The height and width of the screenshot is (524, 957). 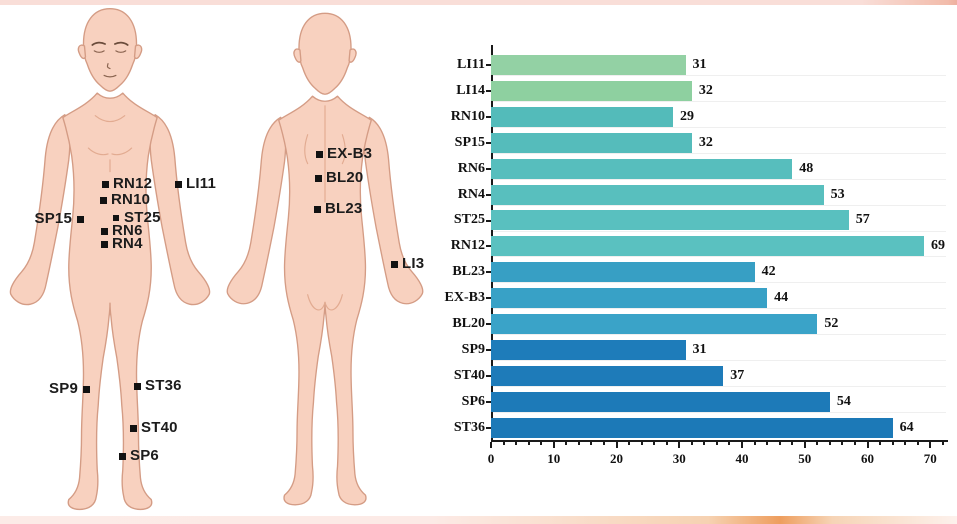 I want to click on chart-row-ST40: ST40 37, so click(x=698, y=376).